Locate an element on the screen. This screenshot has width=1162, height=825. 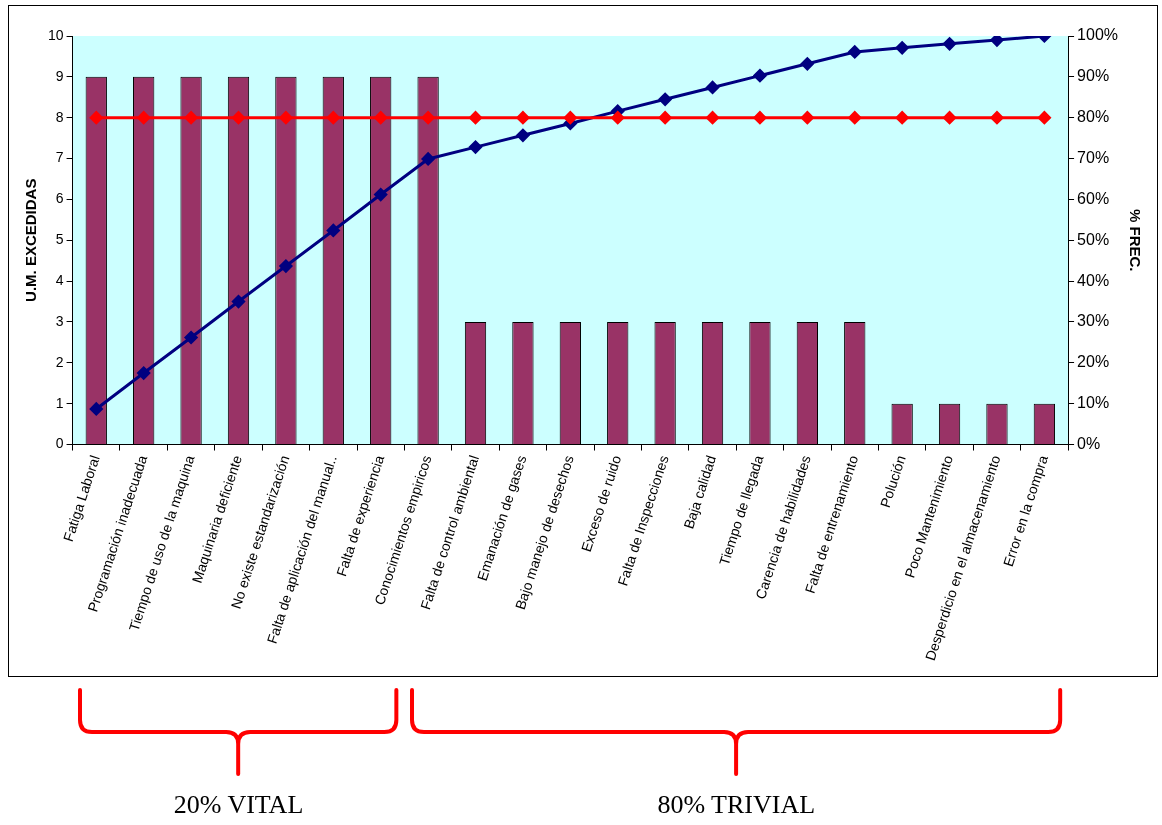
y-tick-label: 3 is located at coordinates (59, 320).